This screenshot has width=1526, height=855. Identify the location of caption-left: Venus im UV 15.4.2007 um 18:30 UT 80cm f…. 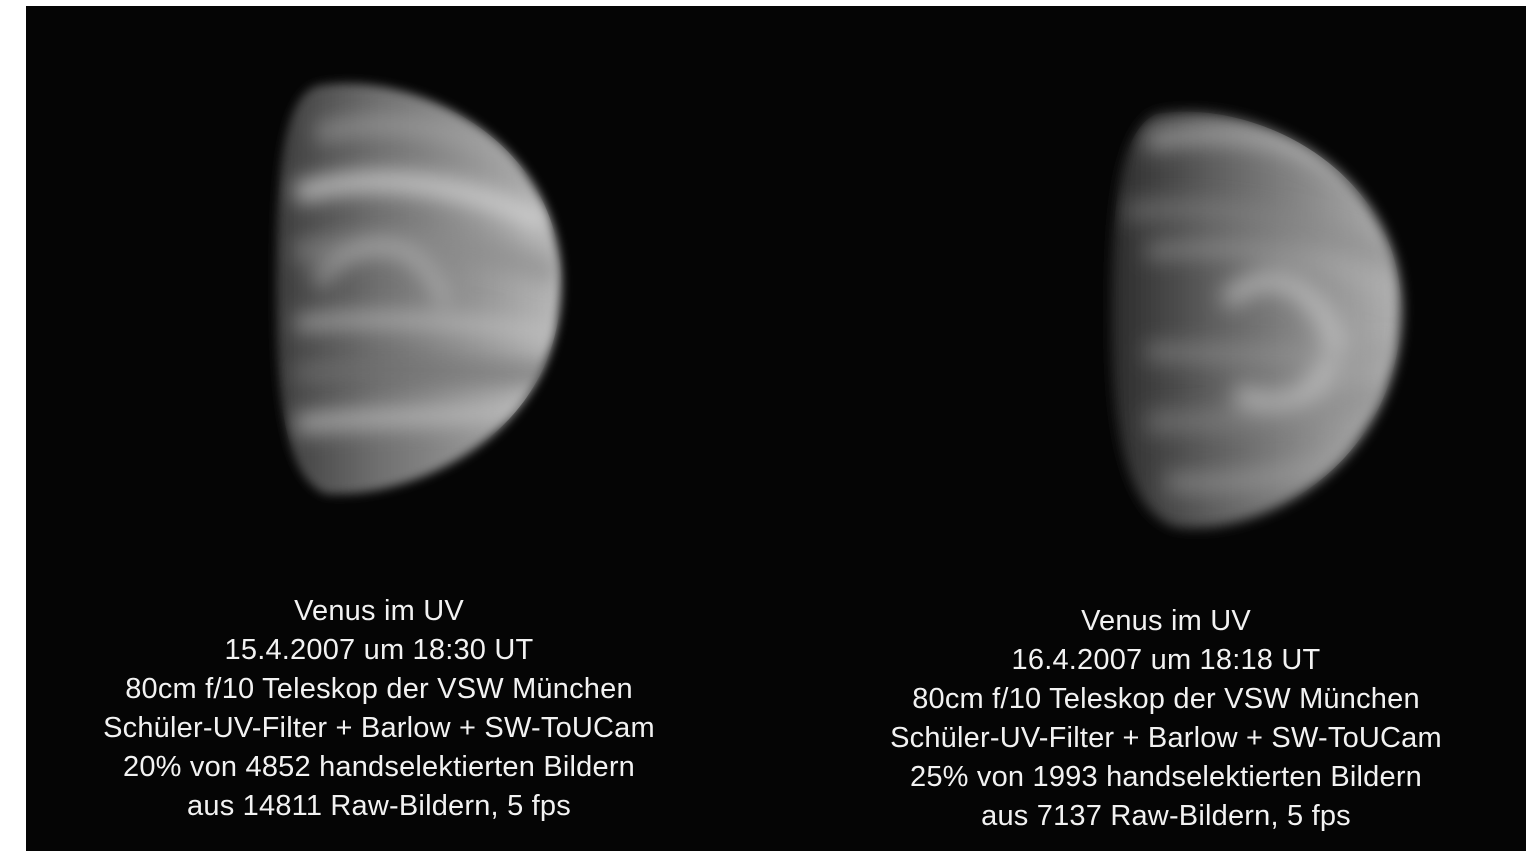
(385, 709).